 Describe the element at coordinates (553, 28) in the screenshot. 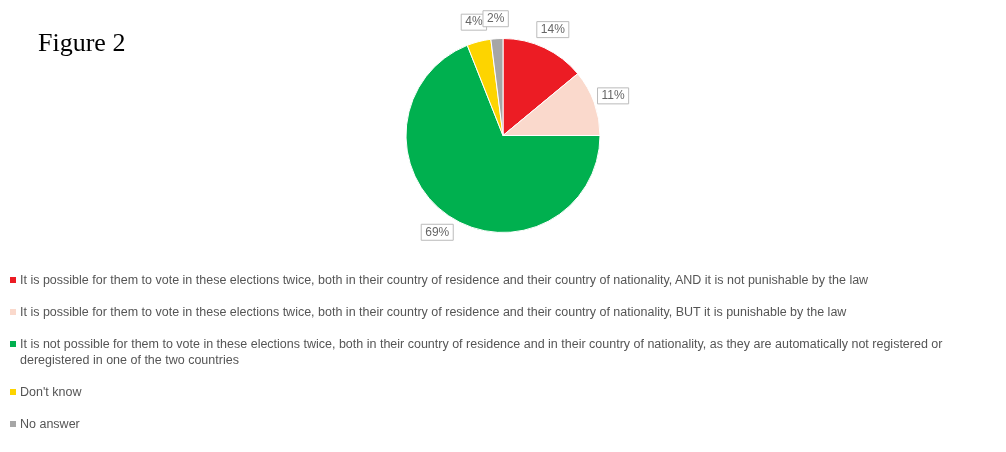

I see `data-label: 14%` at that location.